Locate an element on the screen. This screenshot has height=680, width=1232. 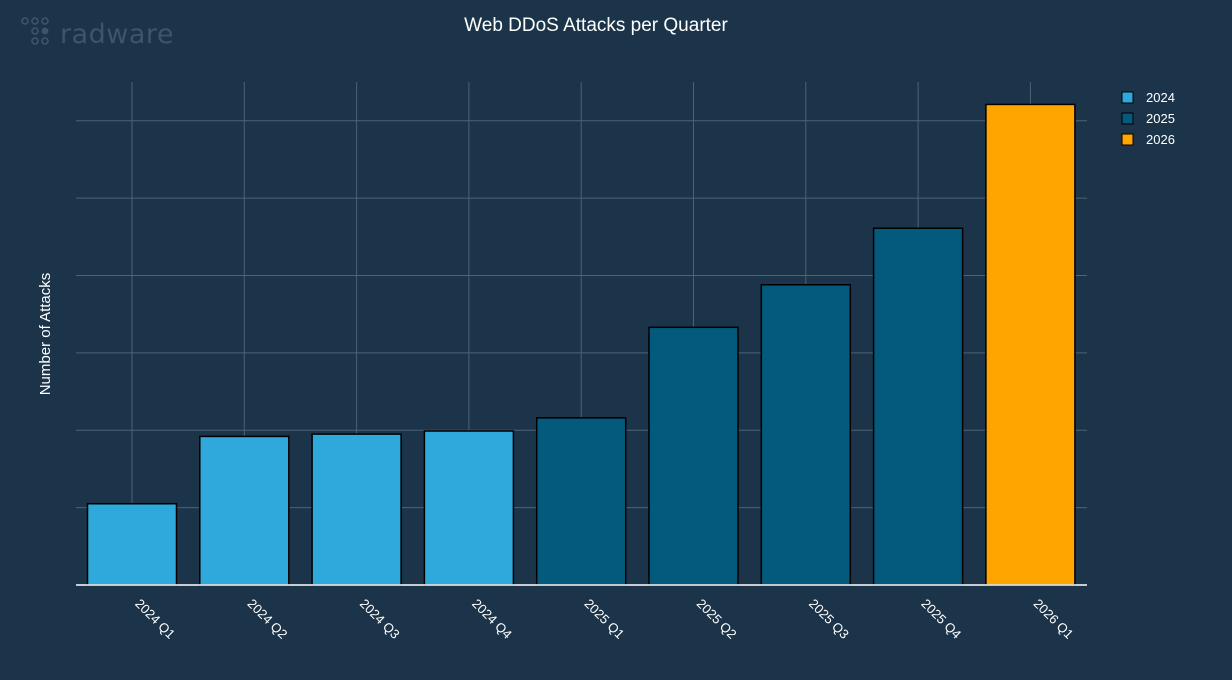
legend-label: 2024 is located at coordinates (1160, 97).